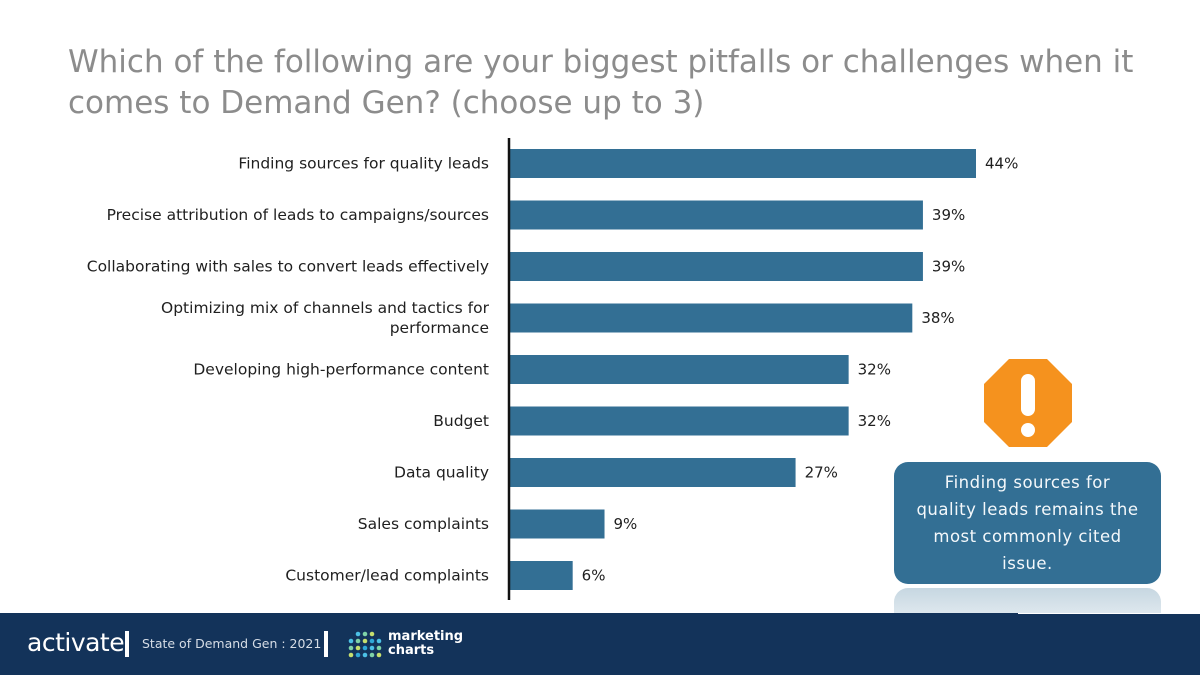 This screenshot has width=1200, height=675. Describe the element at coordinates (411, 650) in the screenshot. I see `partner-logo-line: charts` at that location.